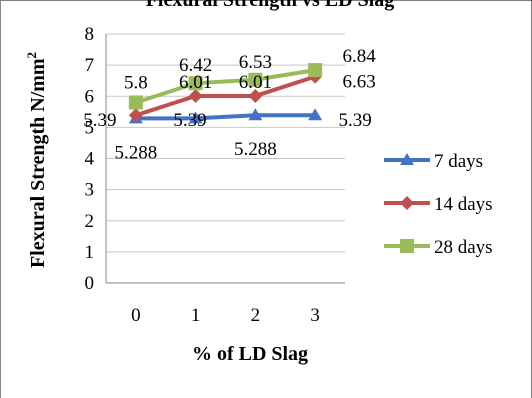 Image resolution: width=532 pixels, height=398 pixels. I want to click on legend-label-7-days: 7 days, so click(458, 161).